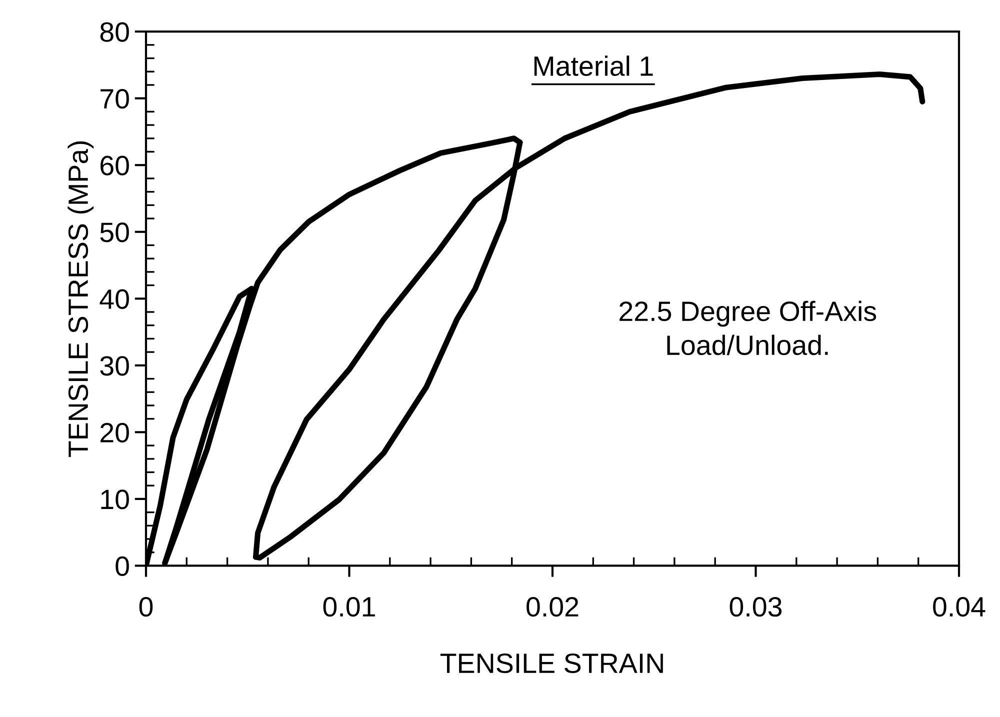  I want to click on x-tick-label: 0.04, so click(959, 607).